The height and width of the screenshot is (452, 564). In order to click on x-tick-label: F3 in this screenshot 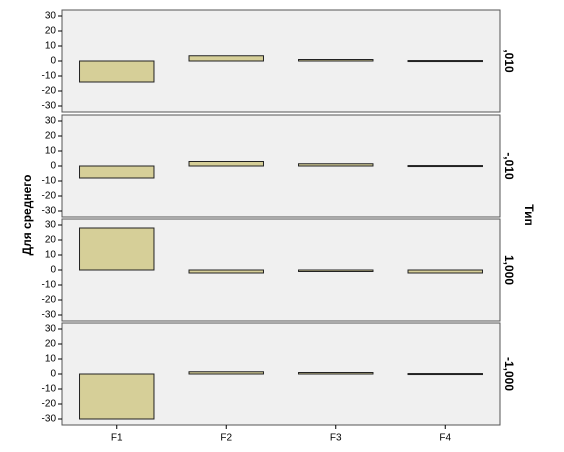, I will do `click(336, 438)`.